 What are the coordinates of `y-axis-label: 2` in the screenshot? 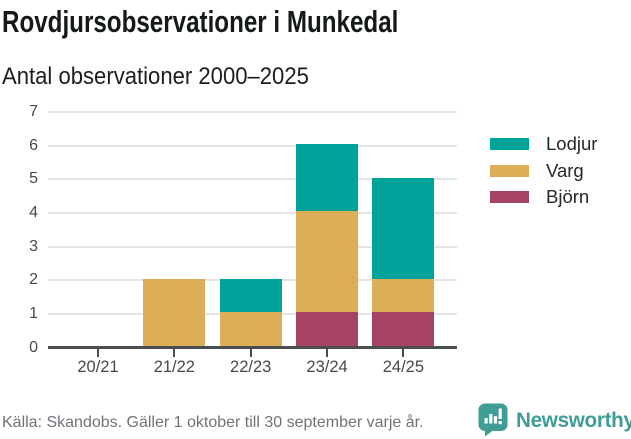 It's located at (33, 280).